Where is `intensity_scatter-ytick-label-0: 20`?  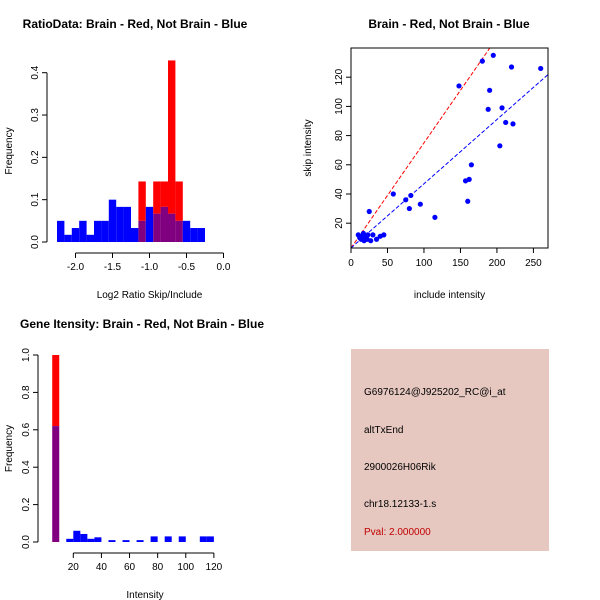 intensity_scatter-ytick-label-0: 20 is located at coordinates (339, 223).